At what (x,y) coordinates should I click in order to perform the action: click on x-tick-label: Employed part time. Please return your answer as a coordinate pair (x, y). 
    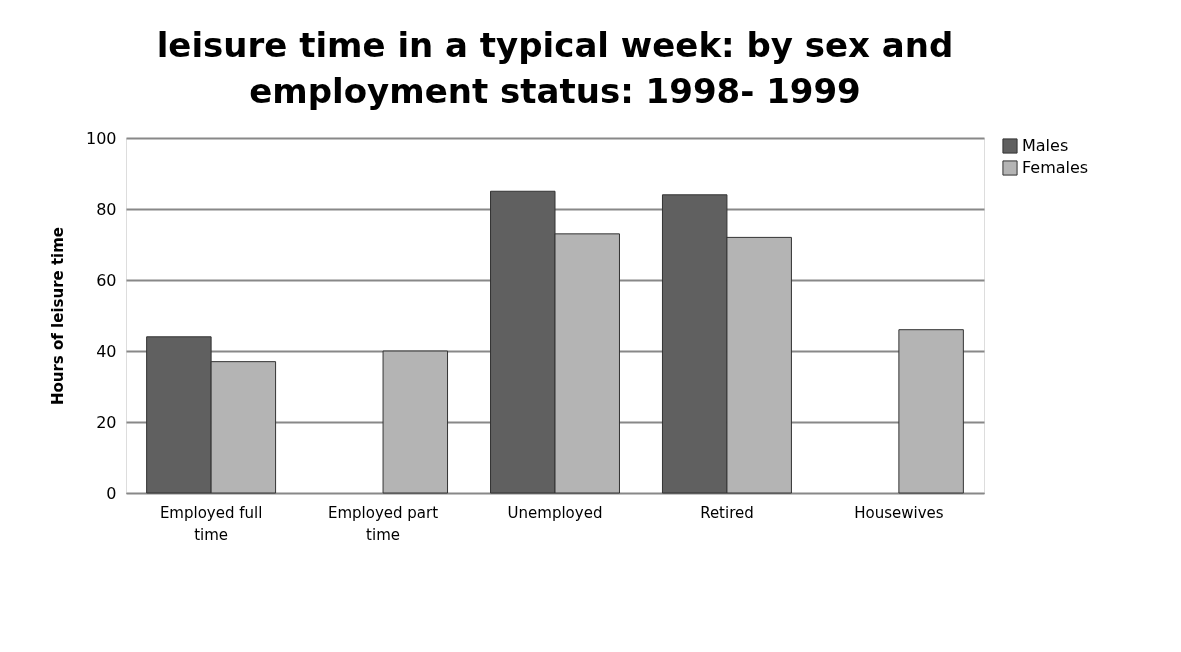
    Looking at the image, I should click on (383, 523).